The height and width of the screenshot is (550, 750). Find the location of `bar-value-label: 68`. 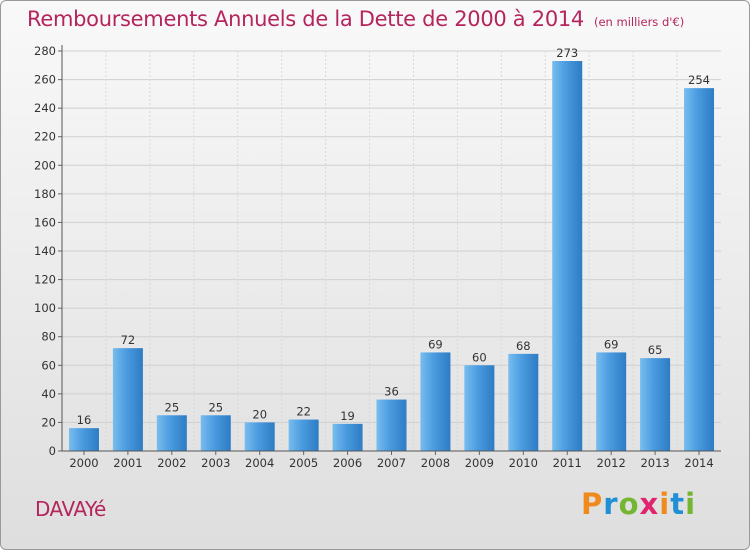

bar-value-label: 68 is located at coordinates (523, 346).